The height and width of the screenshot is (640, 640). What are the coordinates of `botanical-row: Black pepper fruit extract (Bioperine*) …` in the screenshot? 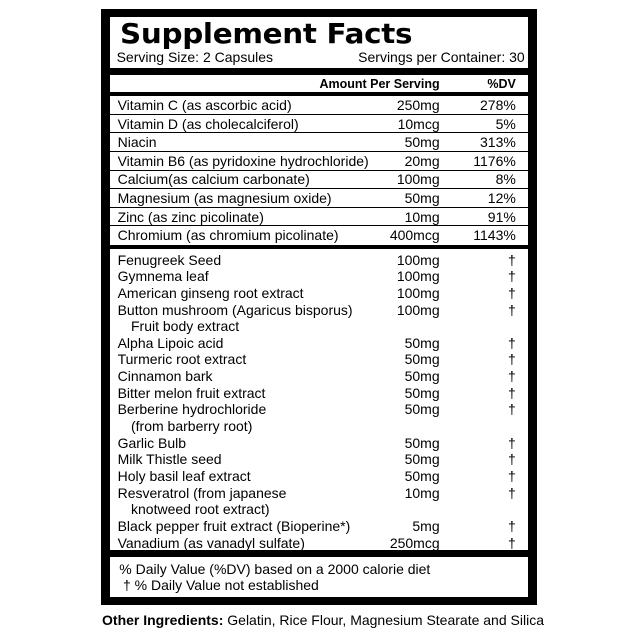 It's located at (319, 526).